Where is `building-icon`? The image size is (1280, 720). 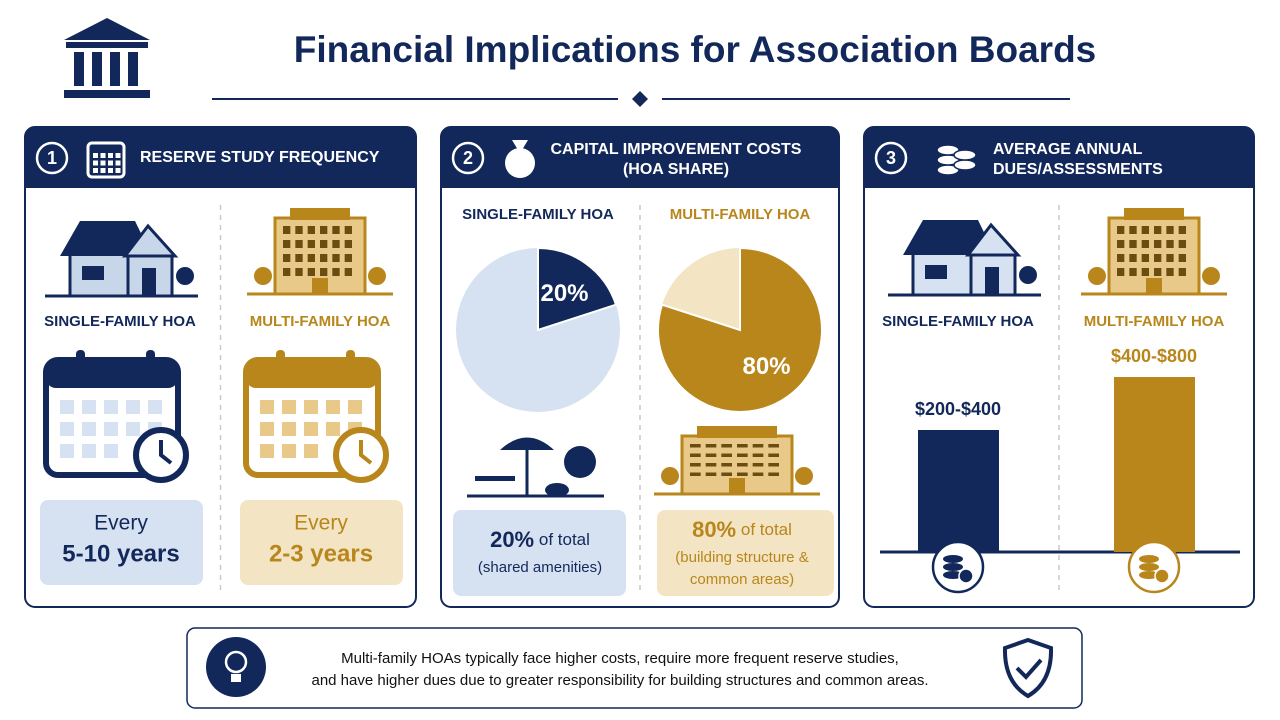 building-icon is located at coordinates (320, 252).